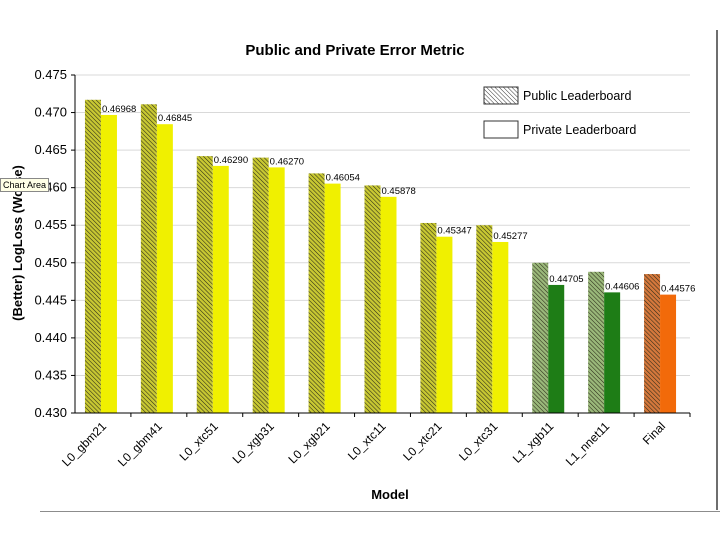 The width and height of the screenshot is (720, 540). What do you see at coordinates (388, 304) in the screenshot?
I see `bar-private-L0_xtc11` at bounding box center [388, 304].